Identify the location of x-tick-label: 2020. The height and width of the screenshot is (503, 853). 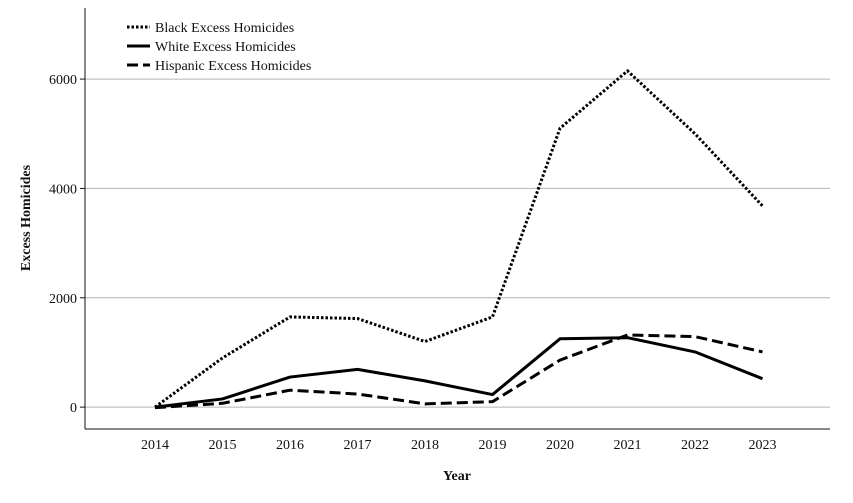
(560, 445).